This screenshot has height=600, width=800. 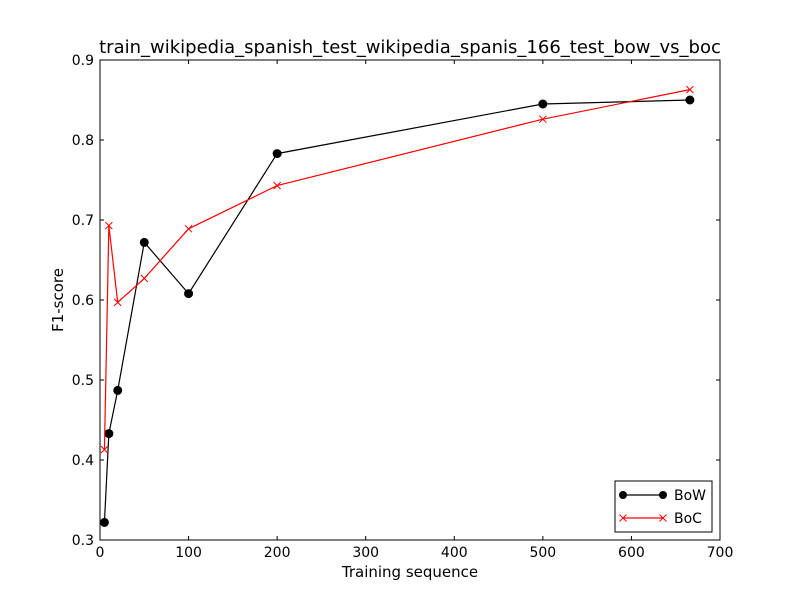 I want to click on legend-label-bow: BoW, so click(x=690, y=496).